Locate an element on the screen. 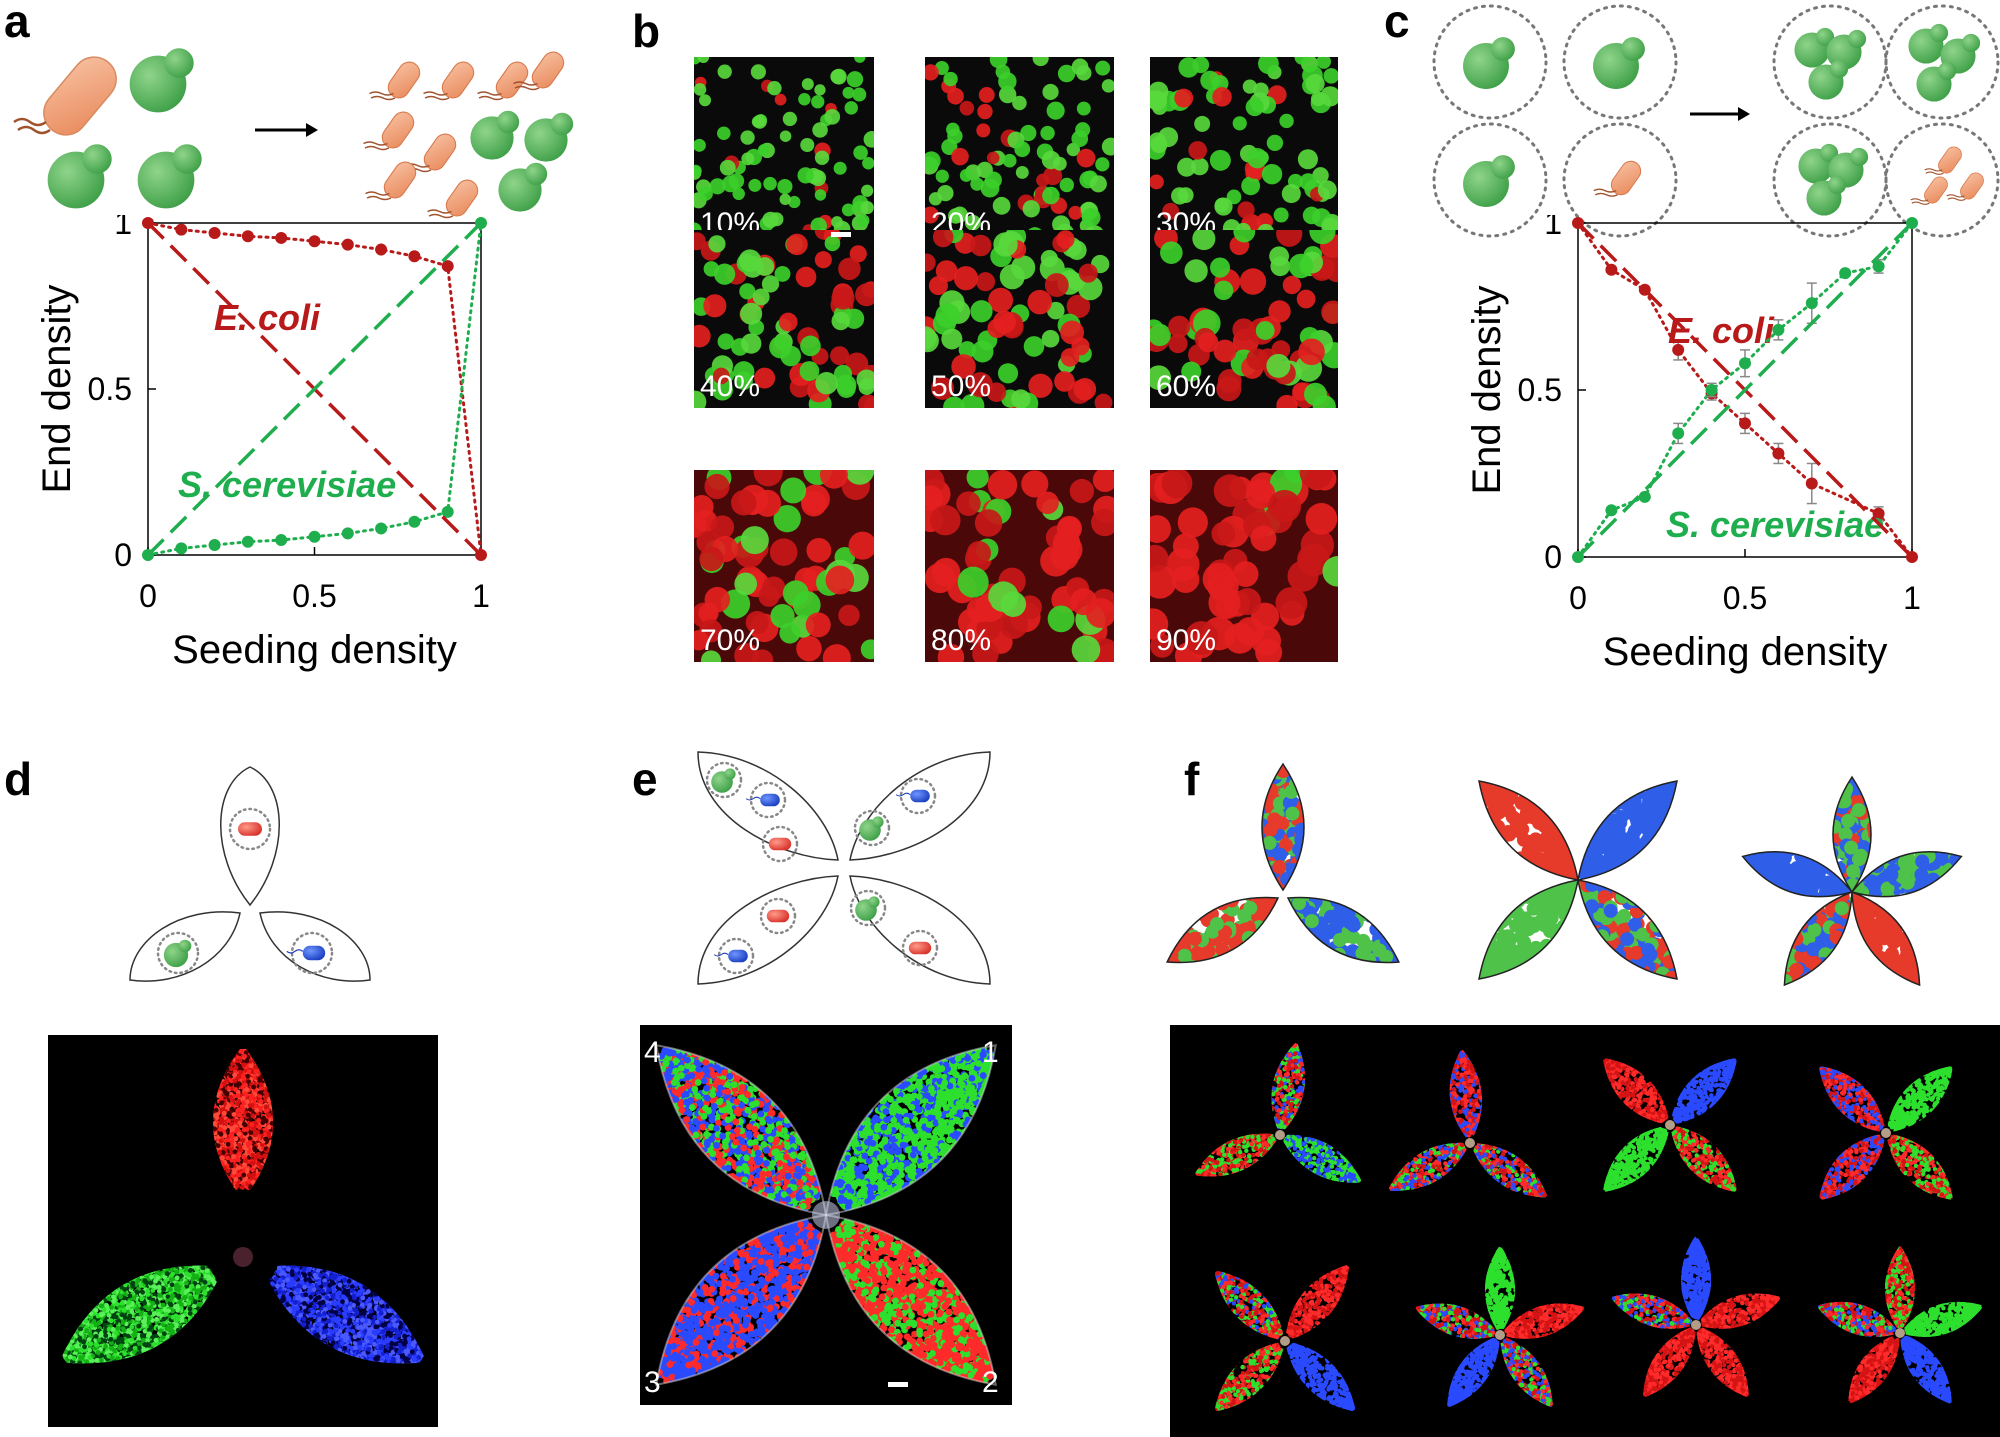 The width and height of the screenshot is (2000, 1437). chamber-number-1: 1 is located at coordinates (990, 1053).